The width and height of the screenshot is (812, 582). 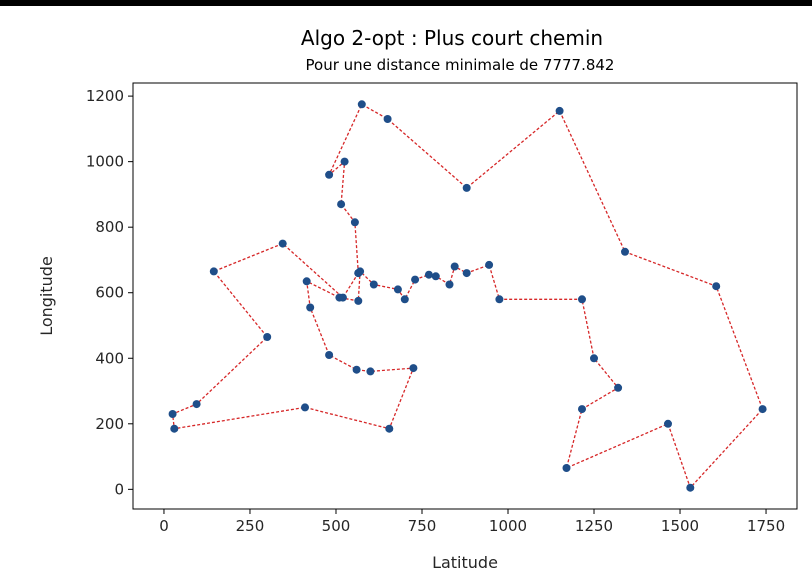 I want to click on x-tick-label: 0, so click(x=164, y=526).